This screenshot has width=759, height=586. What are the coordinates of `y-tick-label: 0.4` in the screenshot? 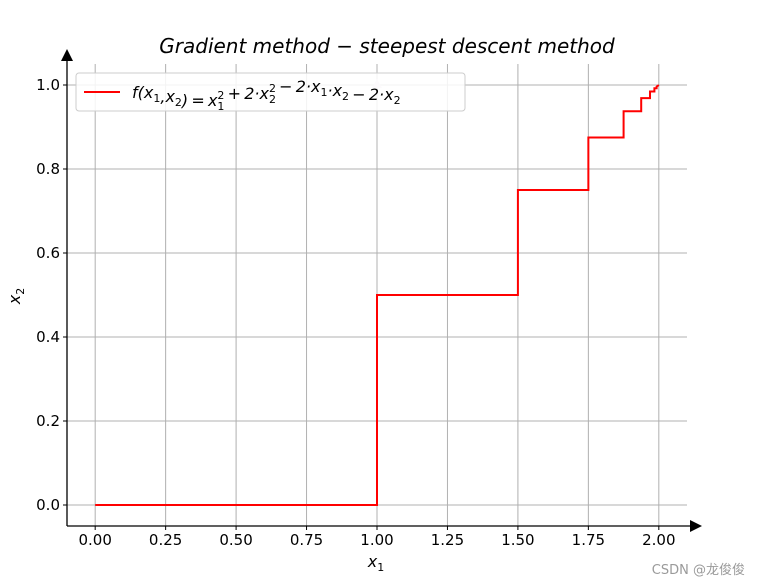 It's located at (48, 337).